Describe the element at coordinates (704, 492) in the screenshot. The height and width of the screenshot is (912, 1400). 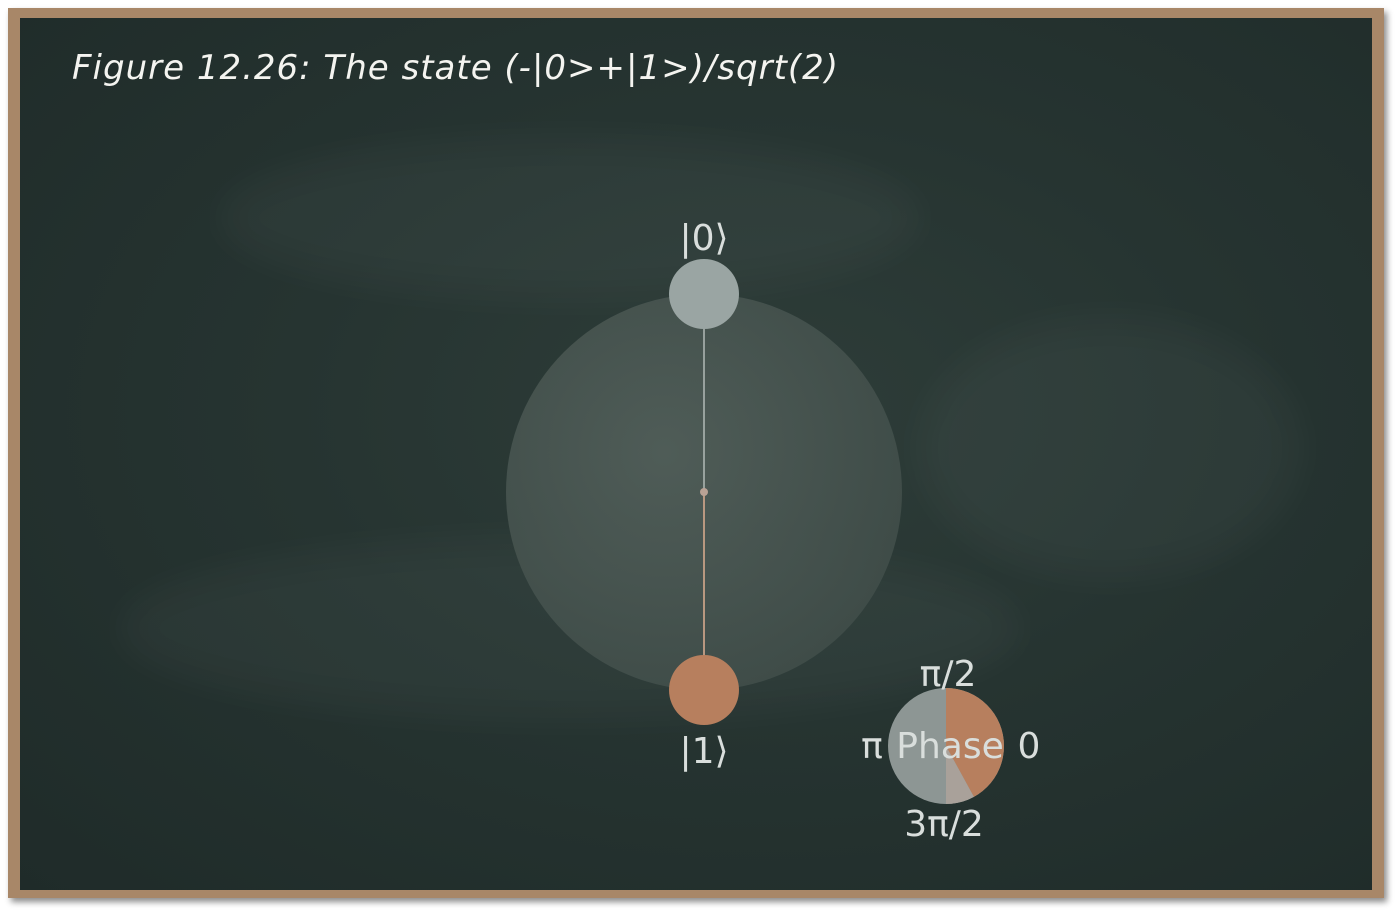
I see `center-dot` at that location.